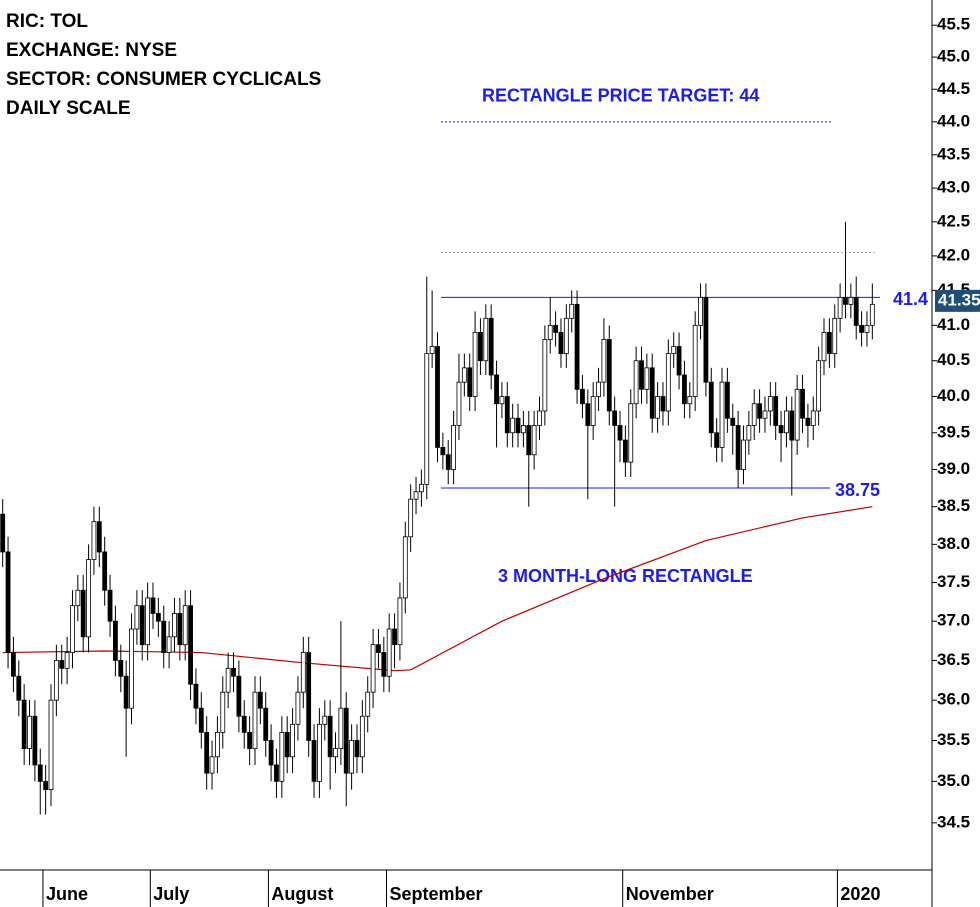 The height and width of the screenshot is (907, 980). I want to click on y-tick-label: 35.5, so click(953, 739).